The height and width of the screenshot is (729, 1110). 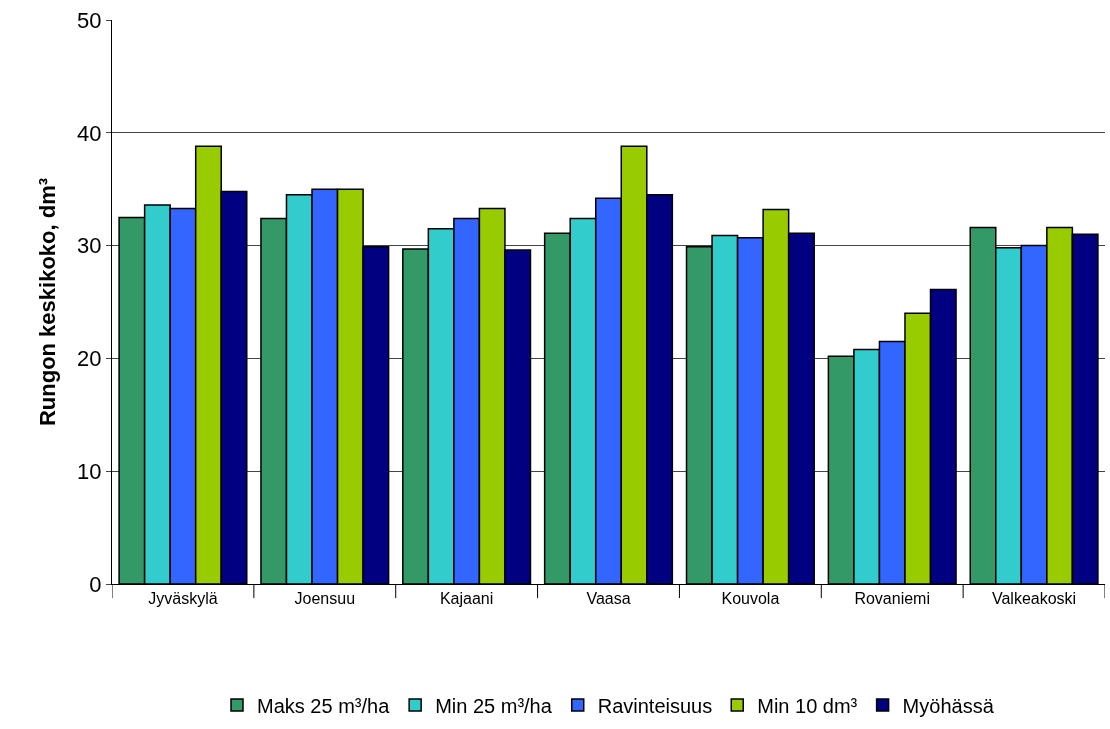 I want to click on y-tick-label: 10, so click(x=89, y=471).